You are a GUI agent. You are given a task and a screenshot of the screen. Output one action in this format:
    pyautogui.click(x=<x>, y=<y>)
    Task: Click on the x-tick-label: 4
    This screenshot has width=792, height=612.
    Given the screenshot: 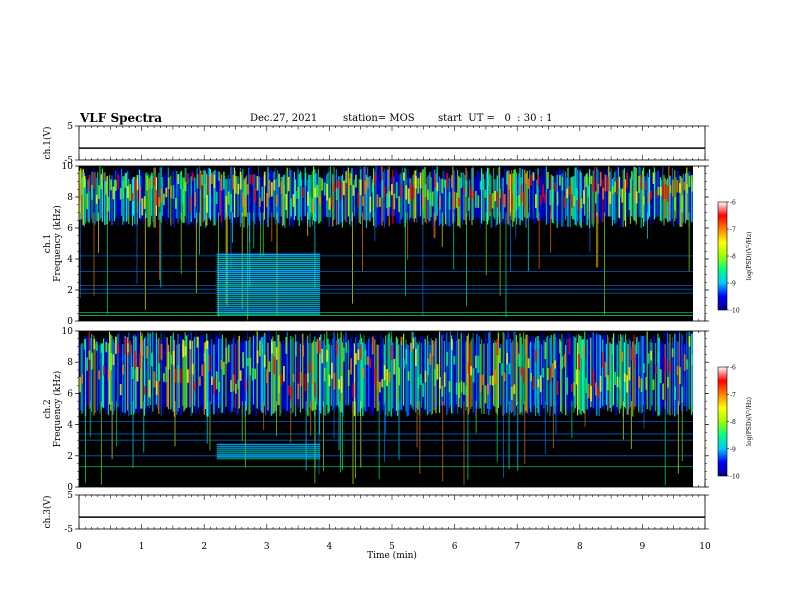 What is the action you would take?
    pyautogui.click(x=330, y=547)
    